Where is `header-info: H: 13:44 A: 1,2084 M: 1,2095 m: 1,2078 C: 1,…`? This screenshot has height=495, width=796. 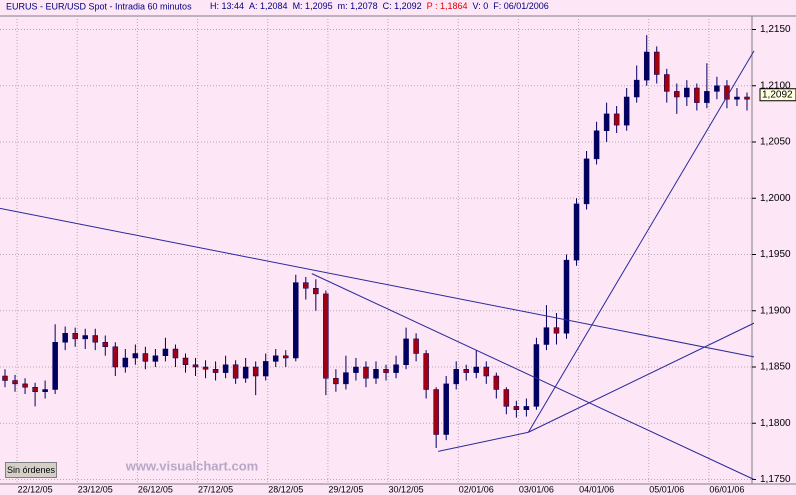
header-info: H: 13:44 A: 1,2084 M: 1,2095 m: 1,2078 C: 1,… is located at coordinates (379, 6).